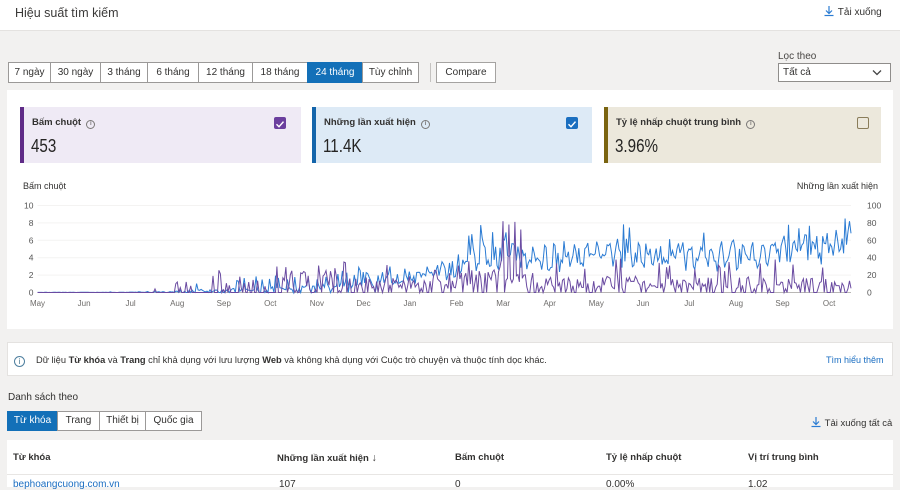  What do you see at coordinates (874, 206) in the screenshot?
I see `svg-text: 100` at bounding box center [874, 206].